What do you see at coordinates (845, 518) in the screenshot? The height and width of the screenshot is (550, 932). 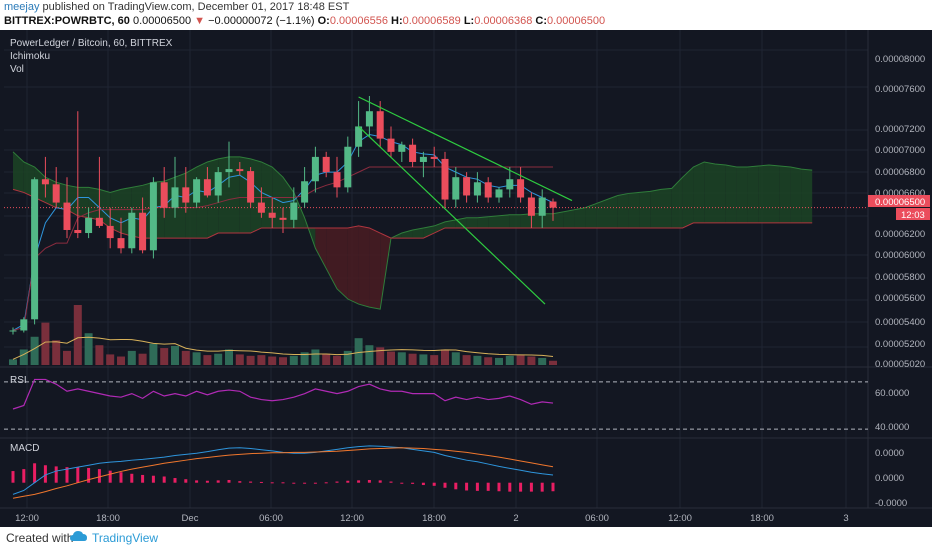 I see `time-tick-10: 3` at bounding box center [845, 518].